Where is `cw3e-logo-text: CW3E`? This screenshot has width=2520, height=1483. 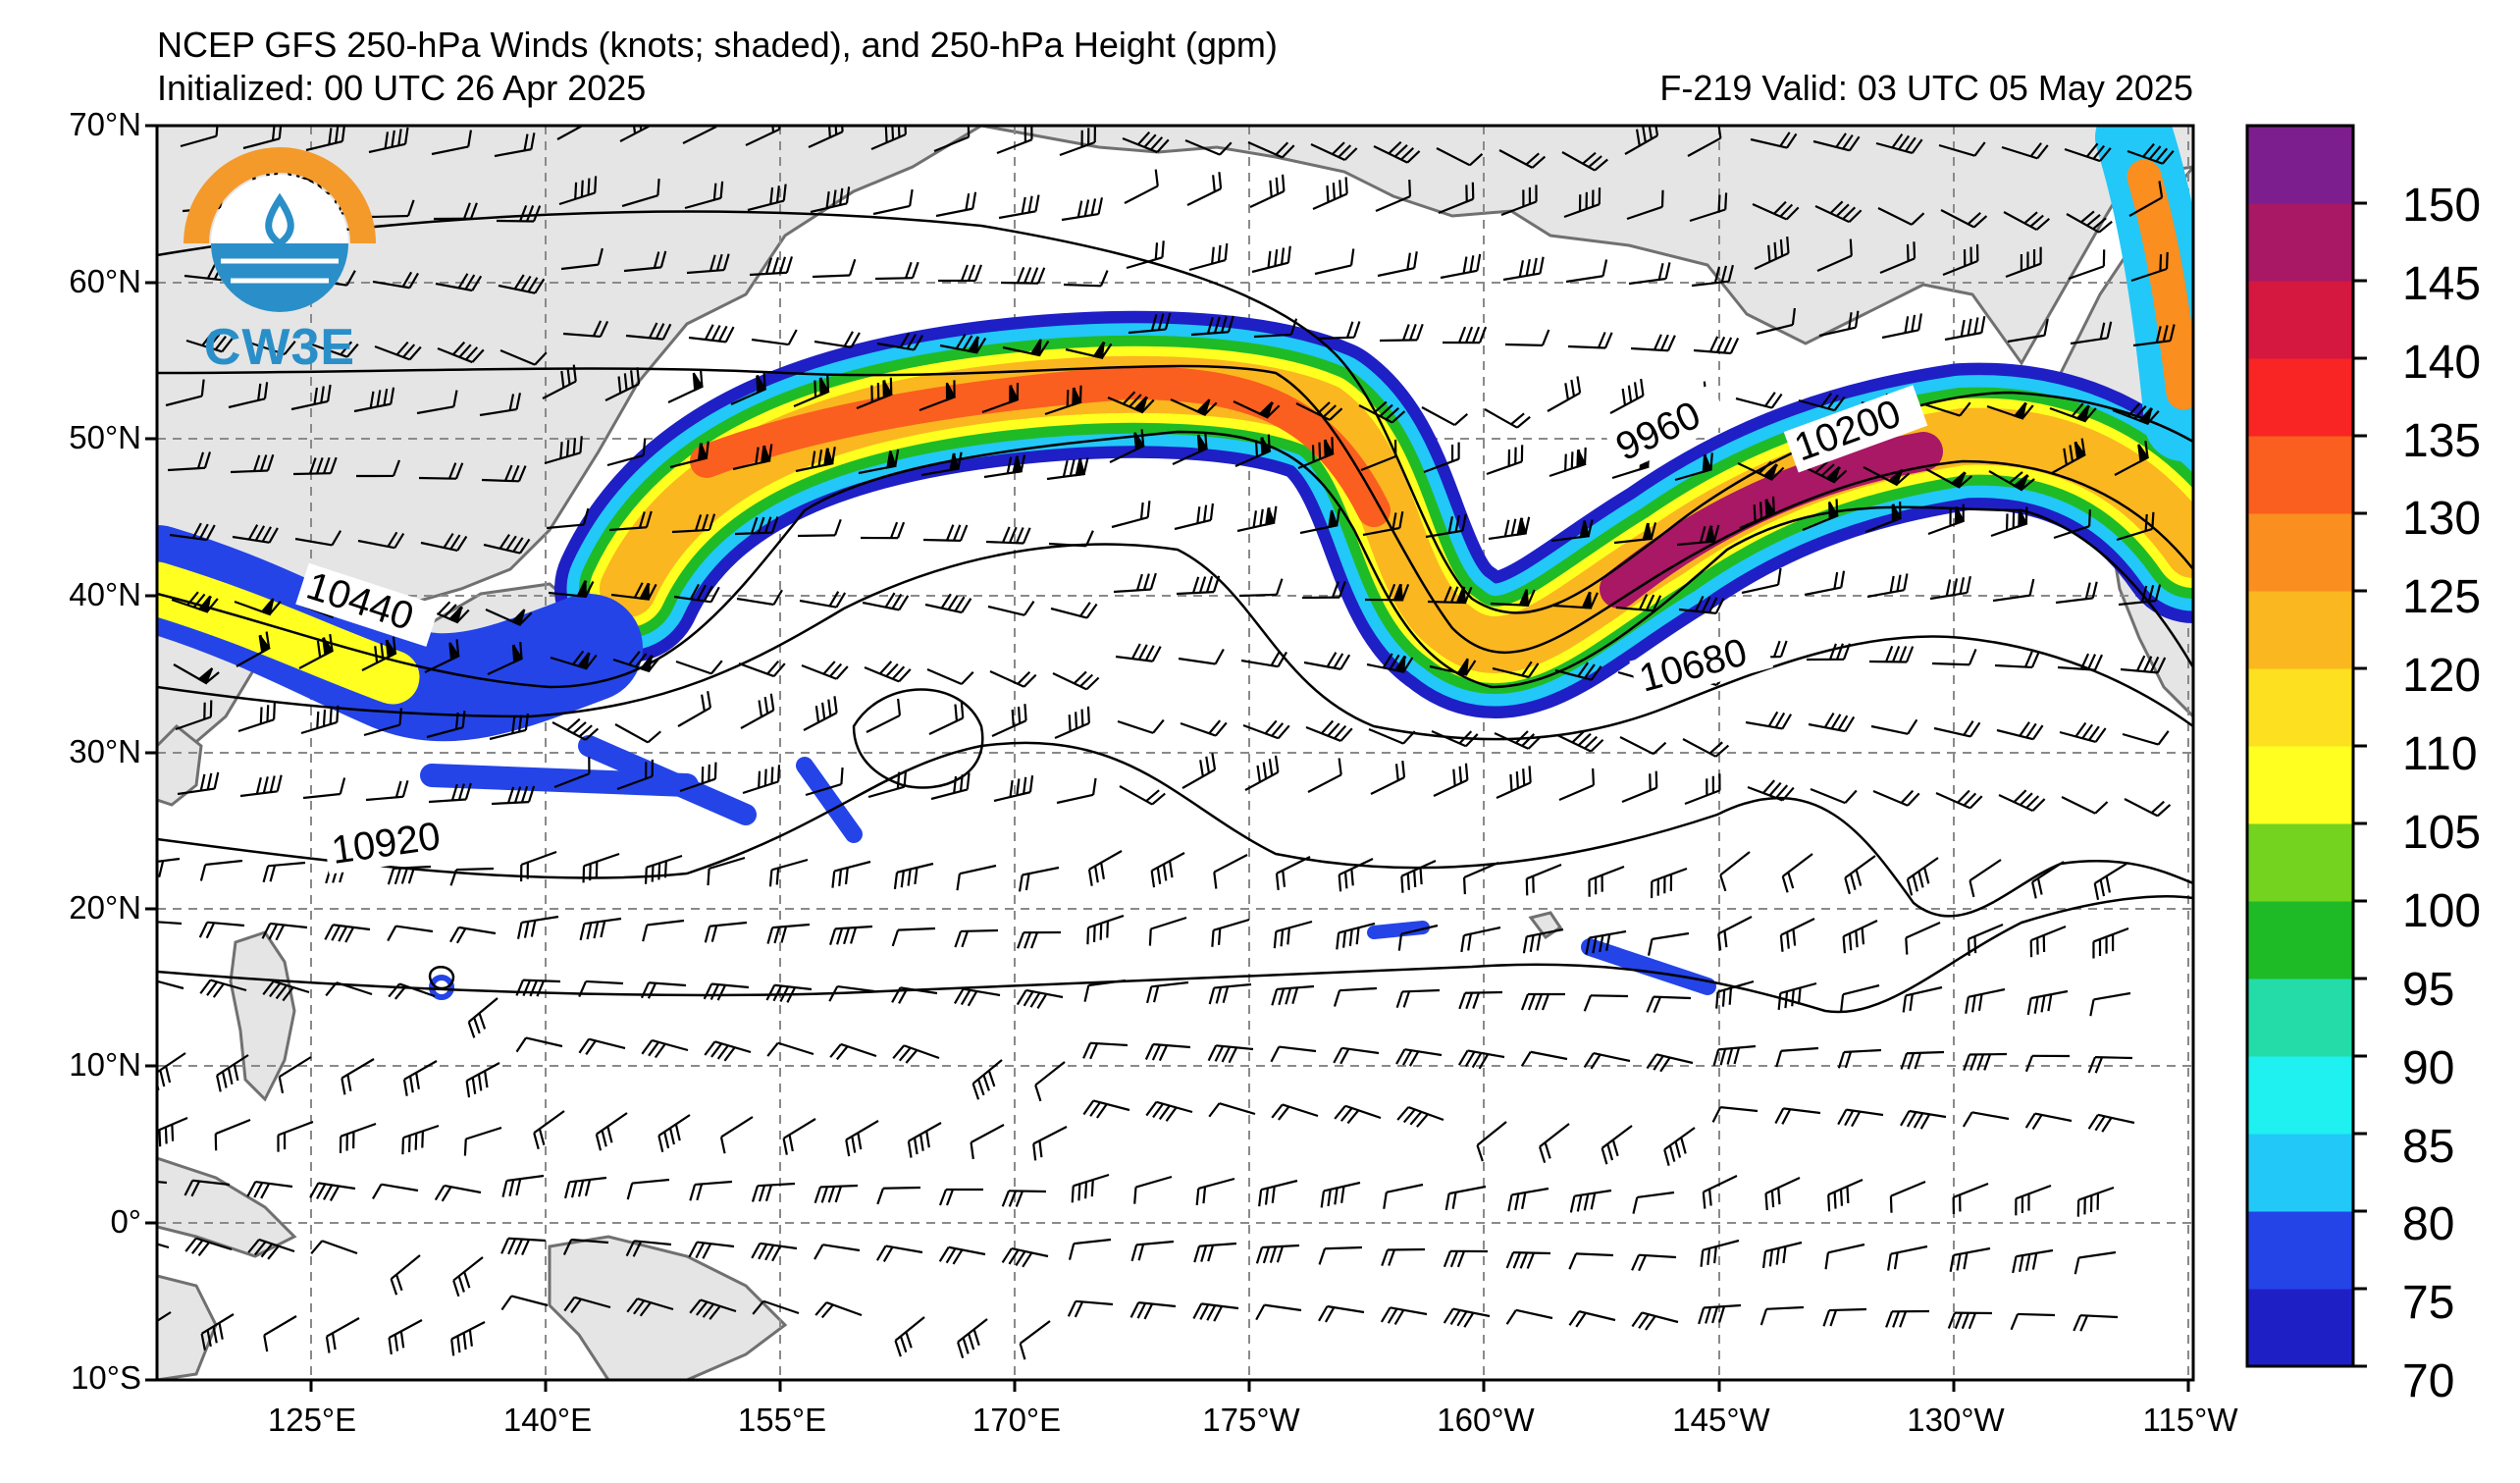
cw3e-logo-text: CW3E is located at coordinates (279, 348).